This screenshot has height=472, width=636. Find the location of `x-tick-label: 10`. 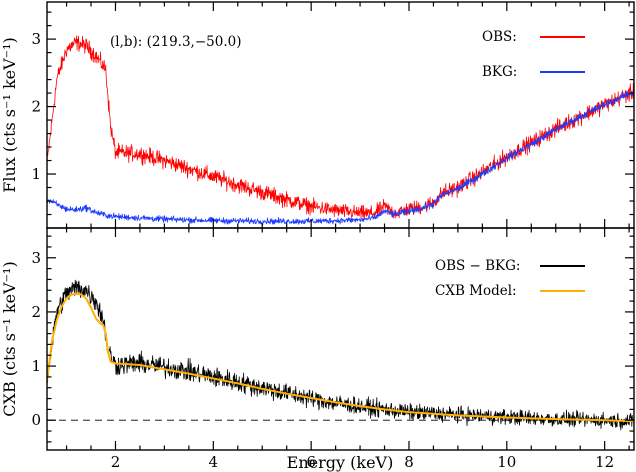

x-tick-label: 10 is located at coordinates (506, 462).